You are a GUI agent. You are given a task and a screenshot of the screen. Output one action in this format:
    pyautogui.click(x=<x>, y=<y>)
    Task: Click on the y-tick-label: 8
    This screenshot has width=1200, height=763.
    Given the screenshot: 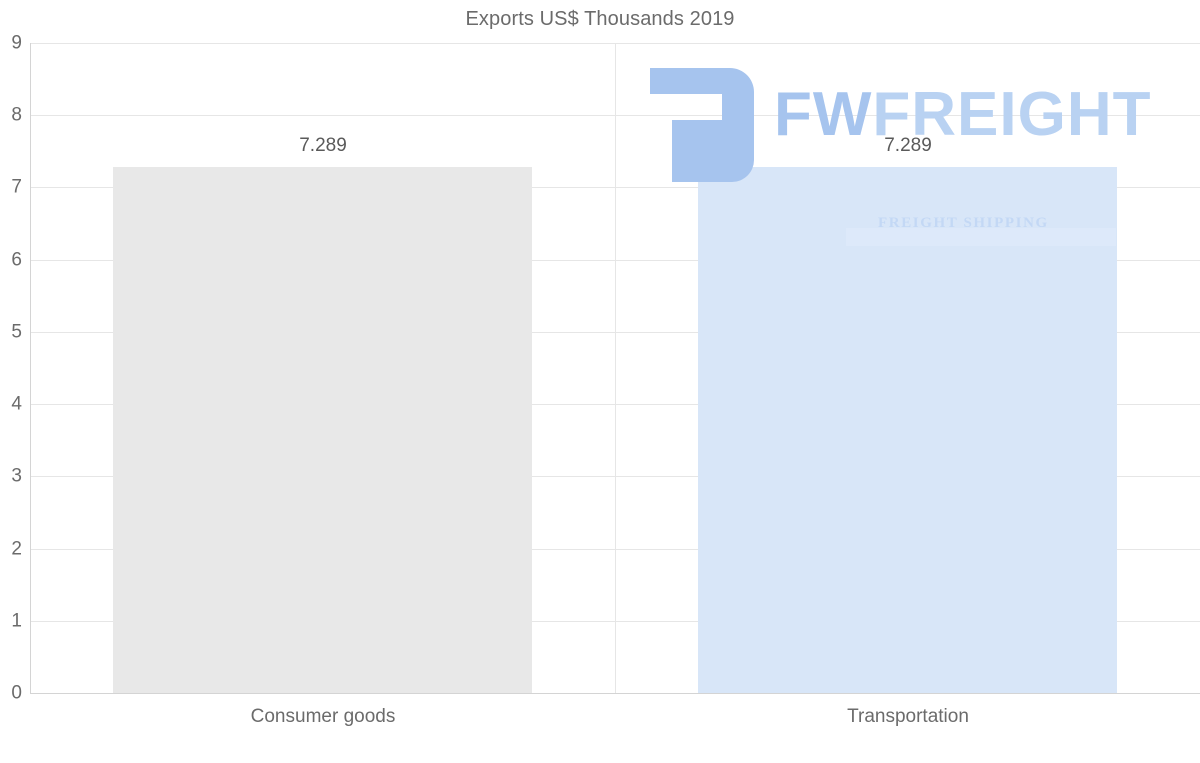 What is the action you would take?
    pyautogui.click(x=16, y=115)
    